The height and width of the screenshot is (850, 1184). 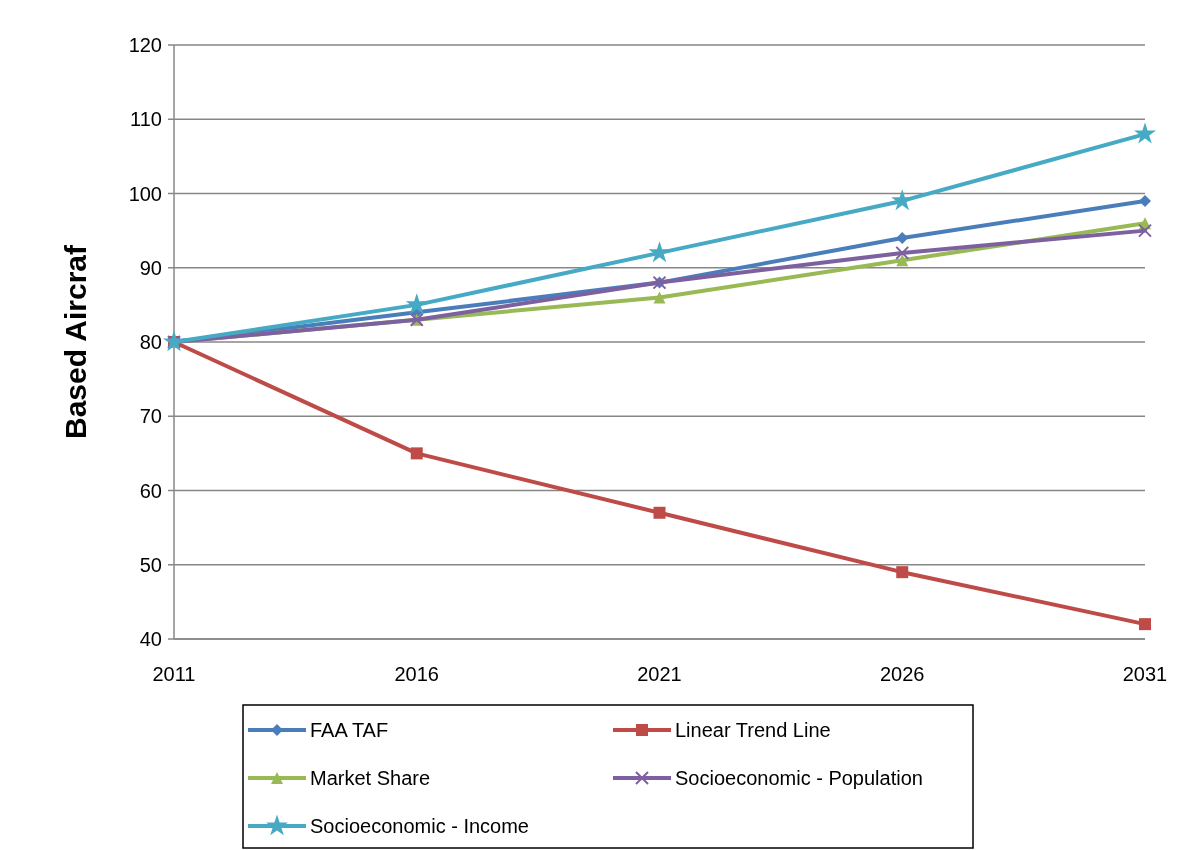 I want to click on legend-label: Socioeconomic - Population, so click(x=799, y=778).